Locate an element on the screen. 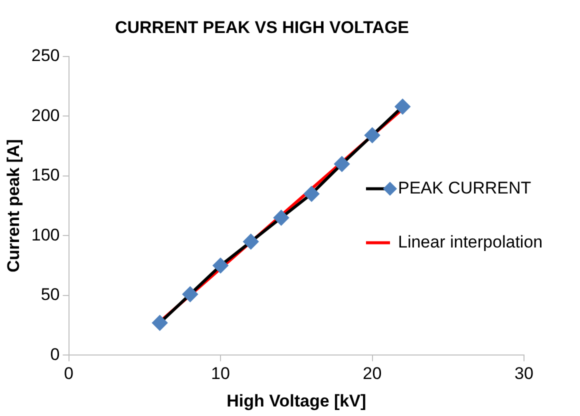 The image size is (580, 416). y-axis-title: Current peak [A] is located at coordinates (13, 205).